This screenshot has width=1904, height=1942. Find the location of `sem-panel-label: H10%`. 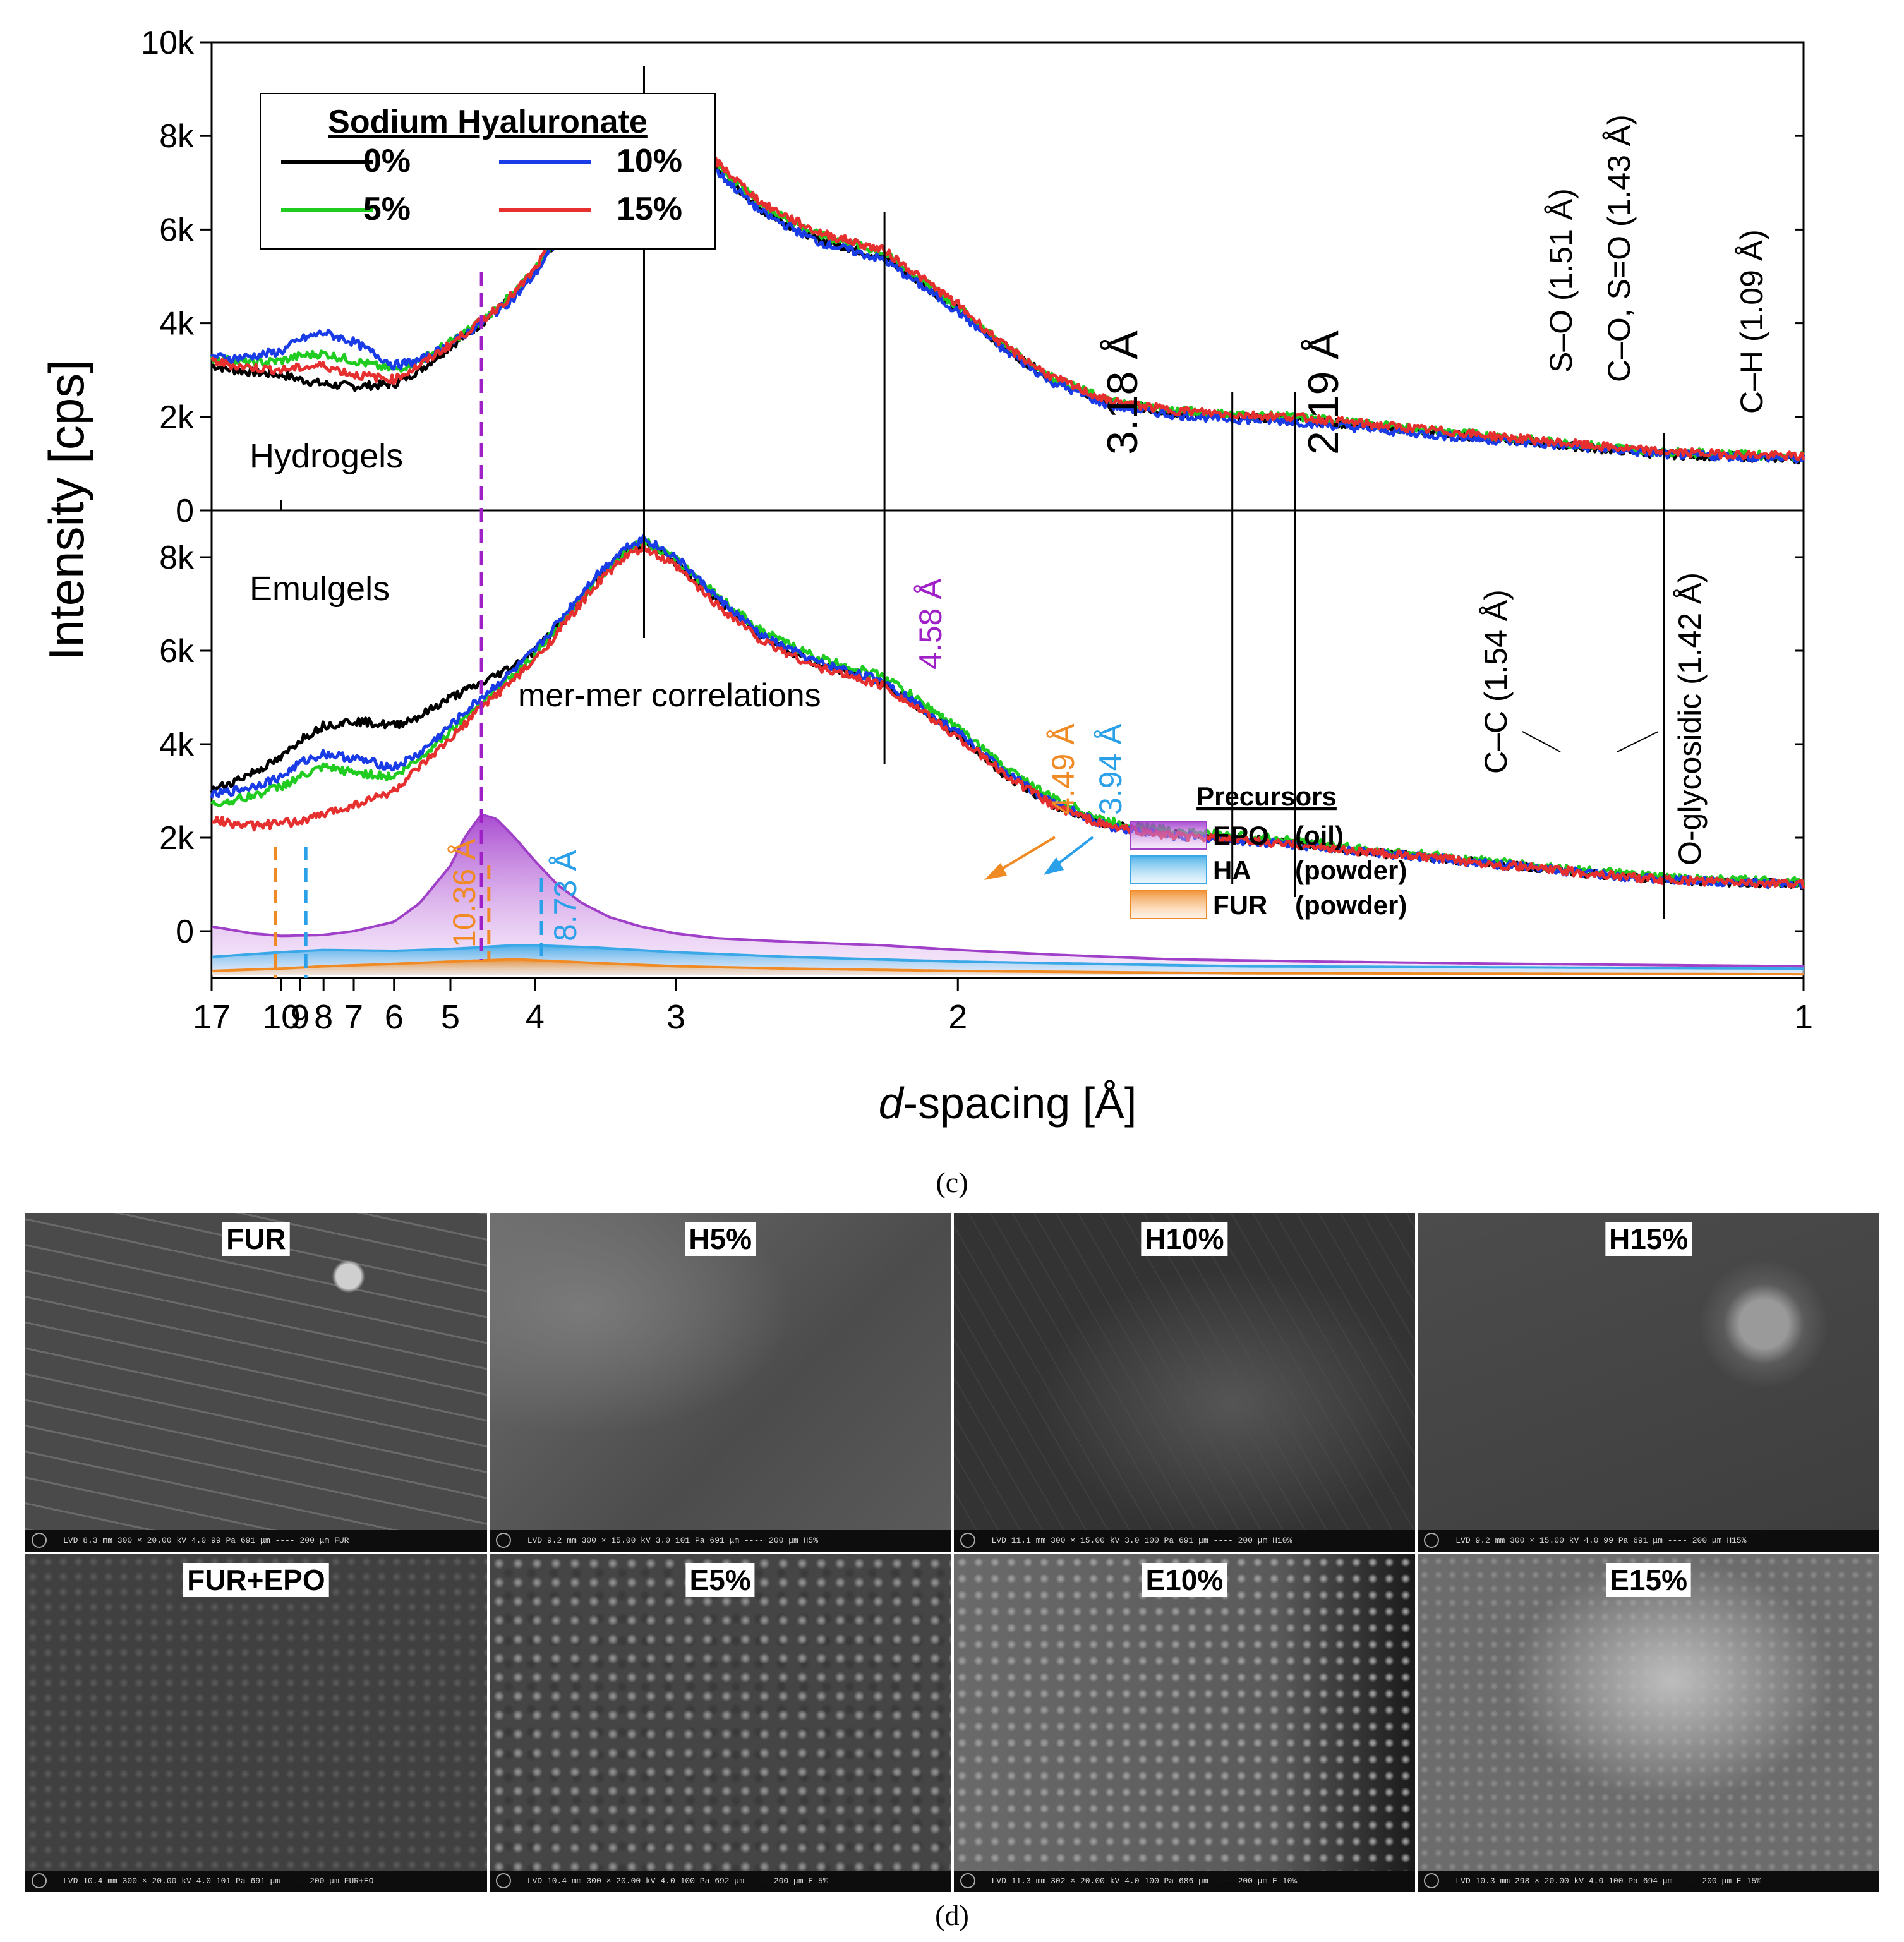

sem-panel-label: H10% is located at coordinates (1184, 1239).